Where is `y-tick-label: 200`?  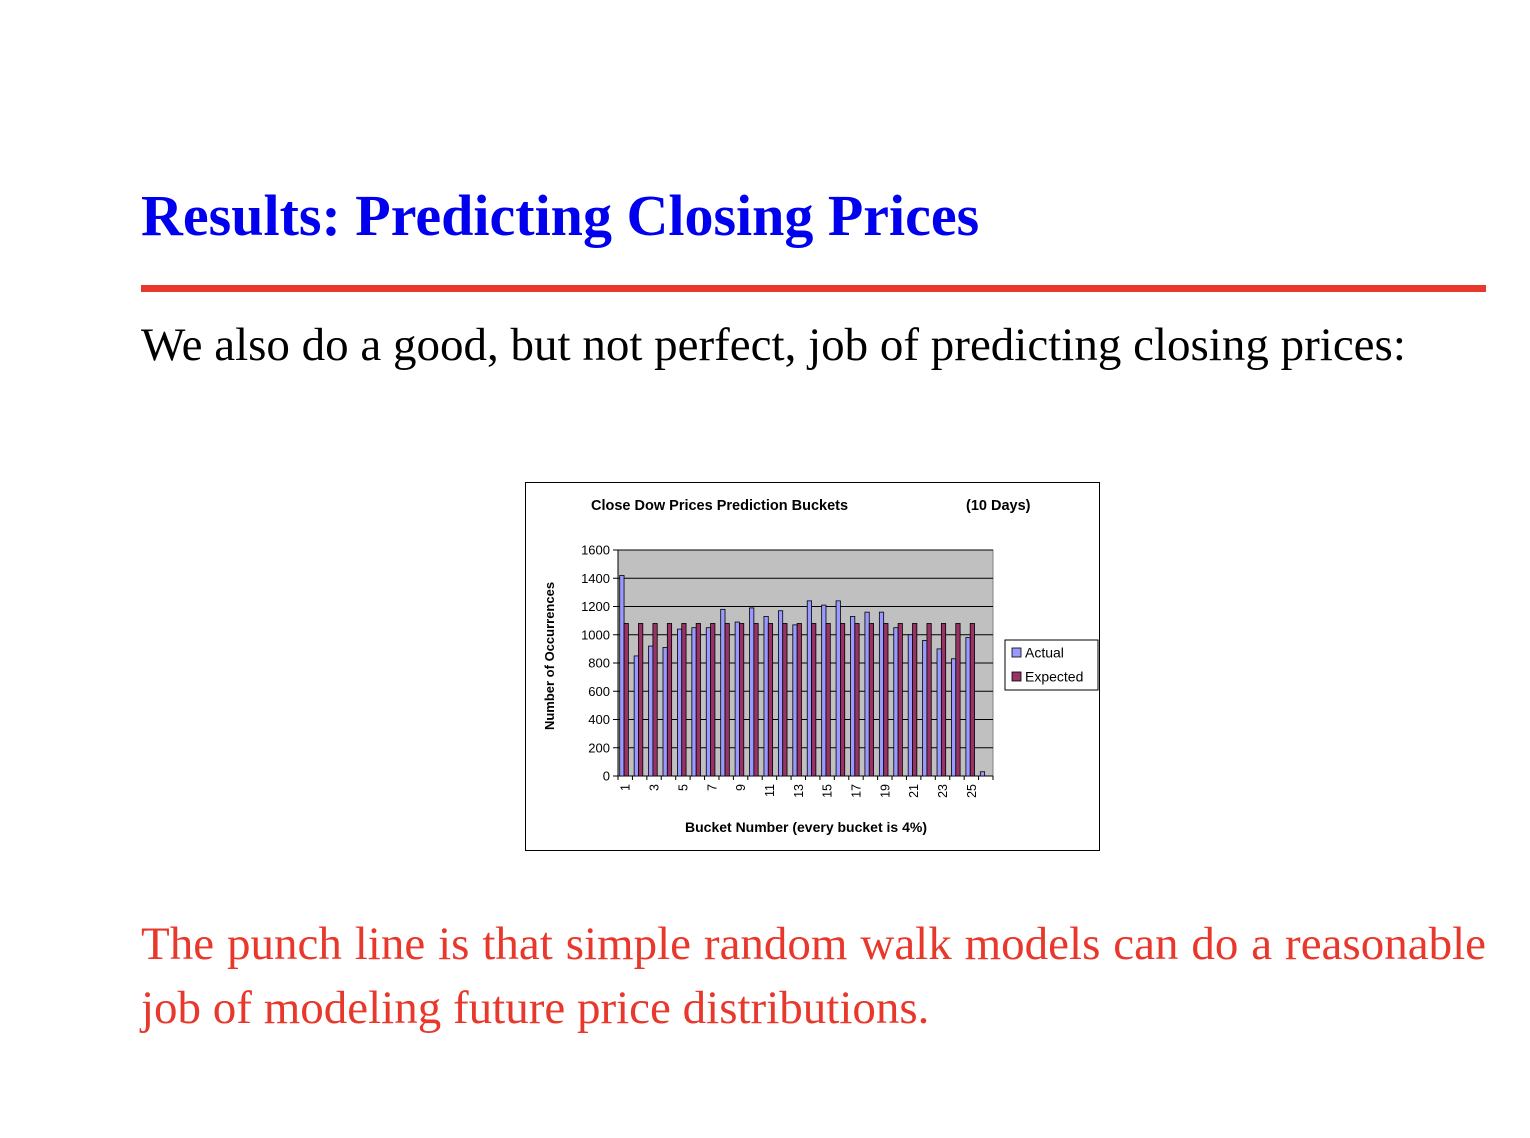
y-tick-label: 200 is located at coordinates (599, 747).